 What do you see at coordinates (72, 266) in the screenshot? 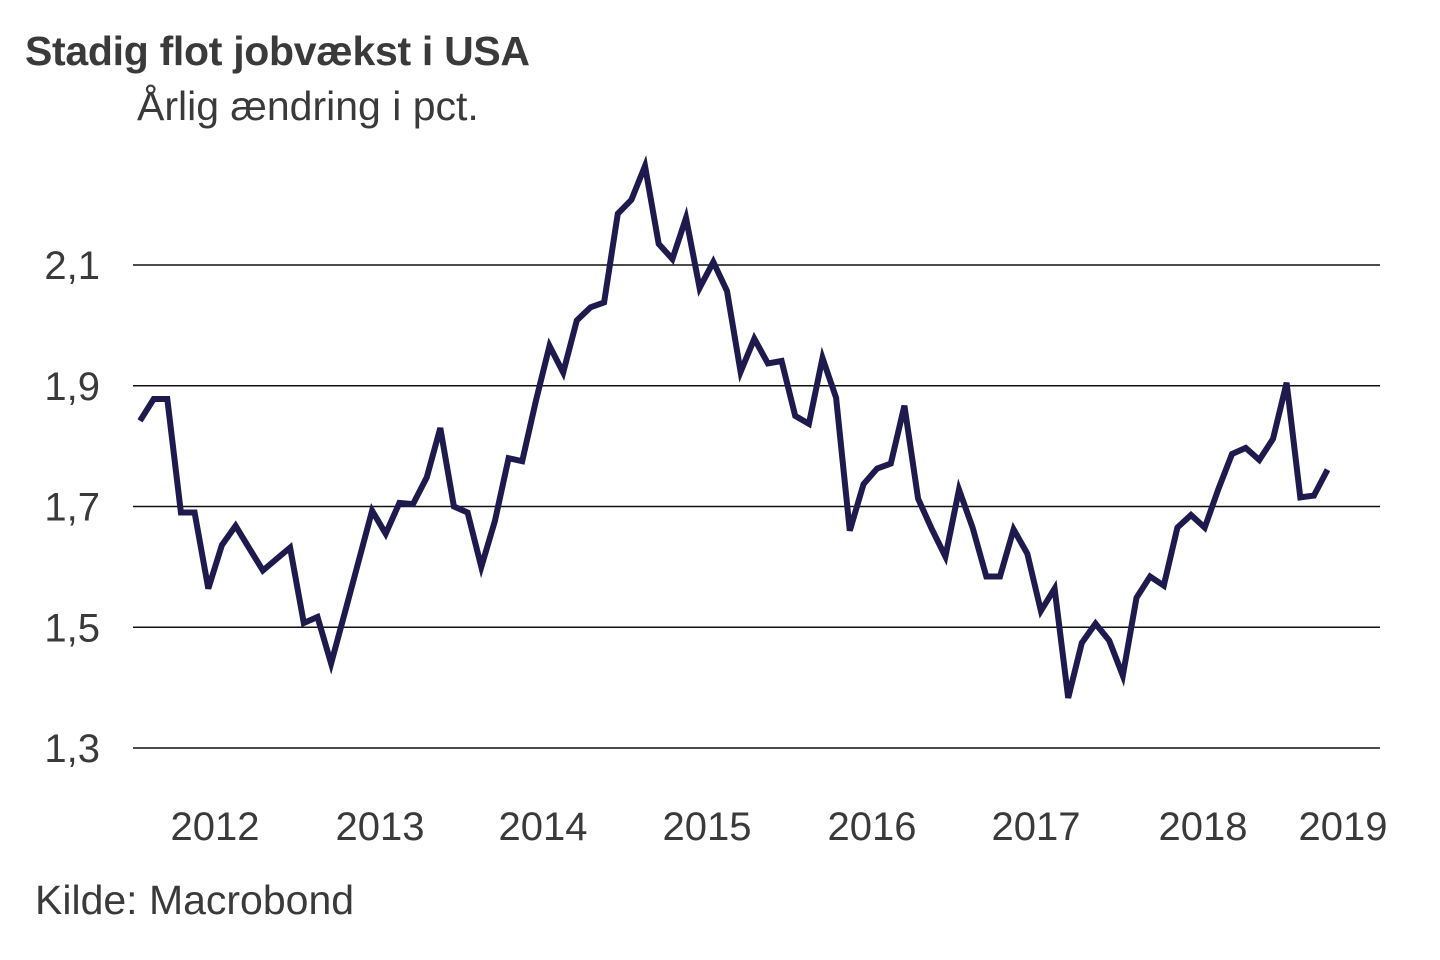
I see `y-tick-label: 2,1` at bounding box center [72, 266].